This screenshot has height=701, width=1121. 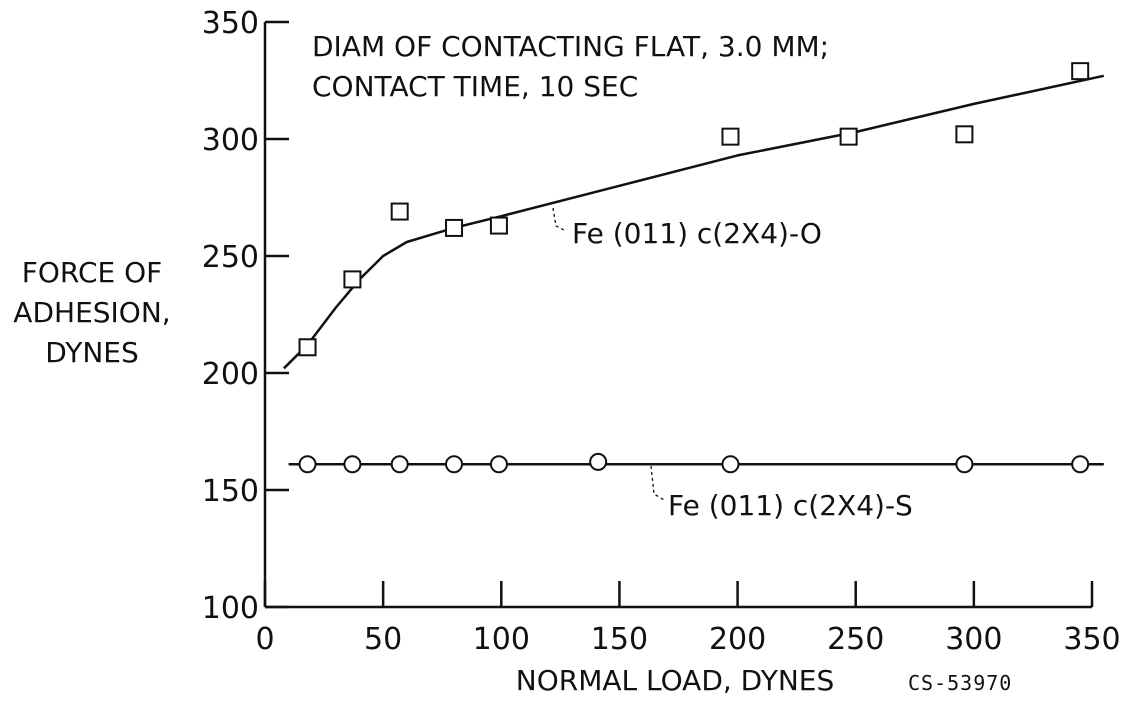 What do you see at coordinates (475, 86) in the screenshot?
I see `annotation-line-2: CONTACT TIME, 10 SEC` at bounding box center [475, 86].